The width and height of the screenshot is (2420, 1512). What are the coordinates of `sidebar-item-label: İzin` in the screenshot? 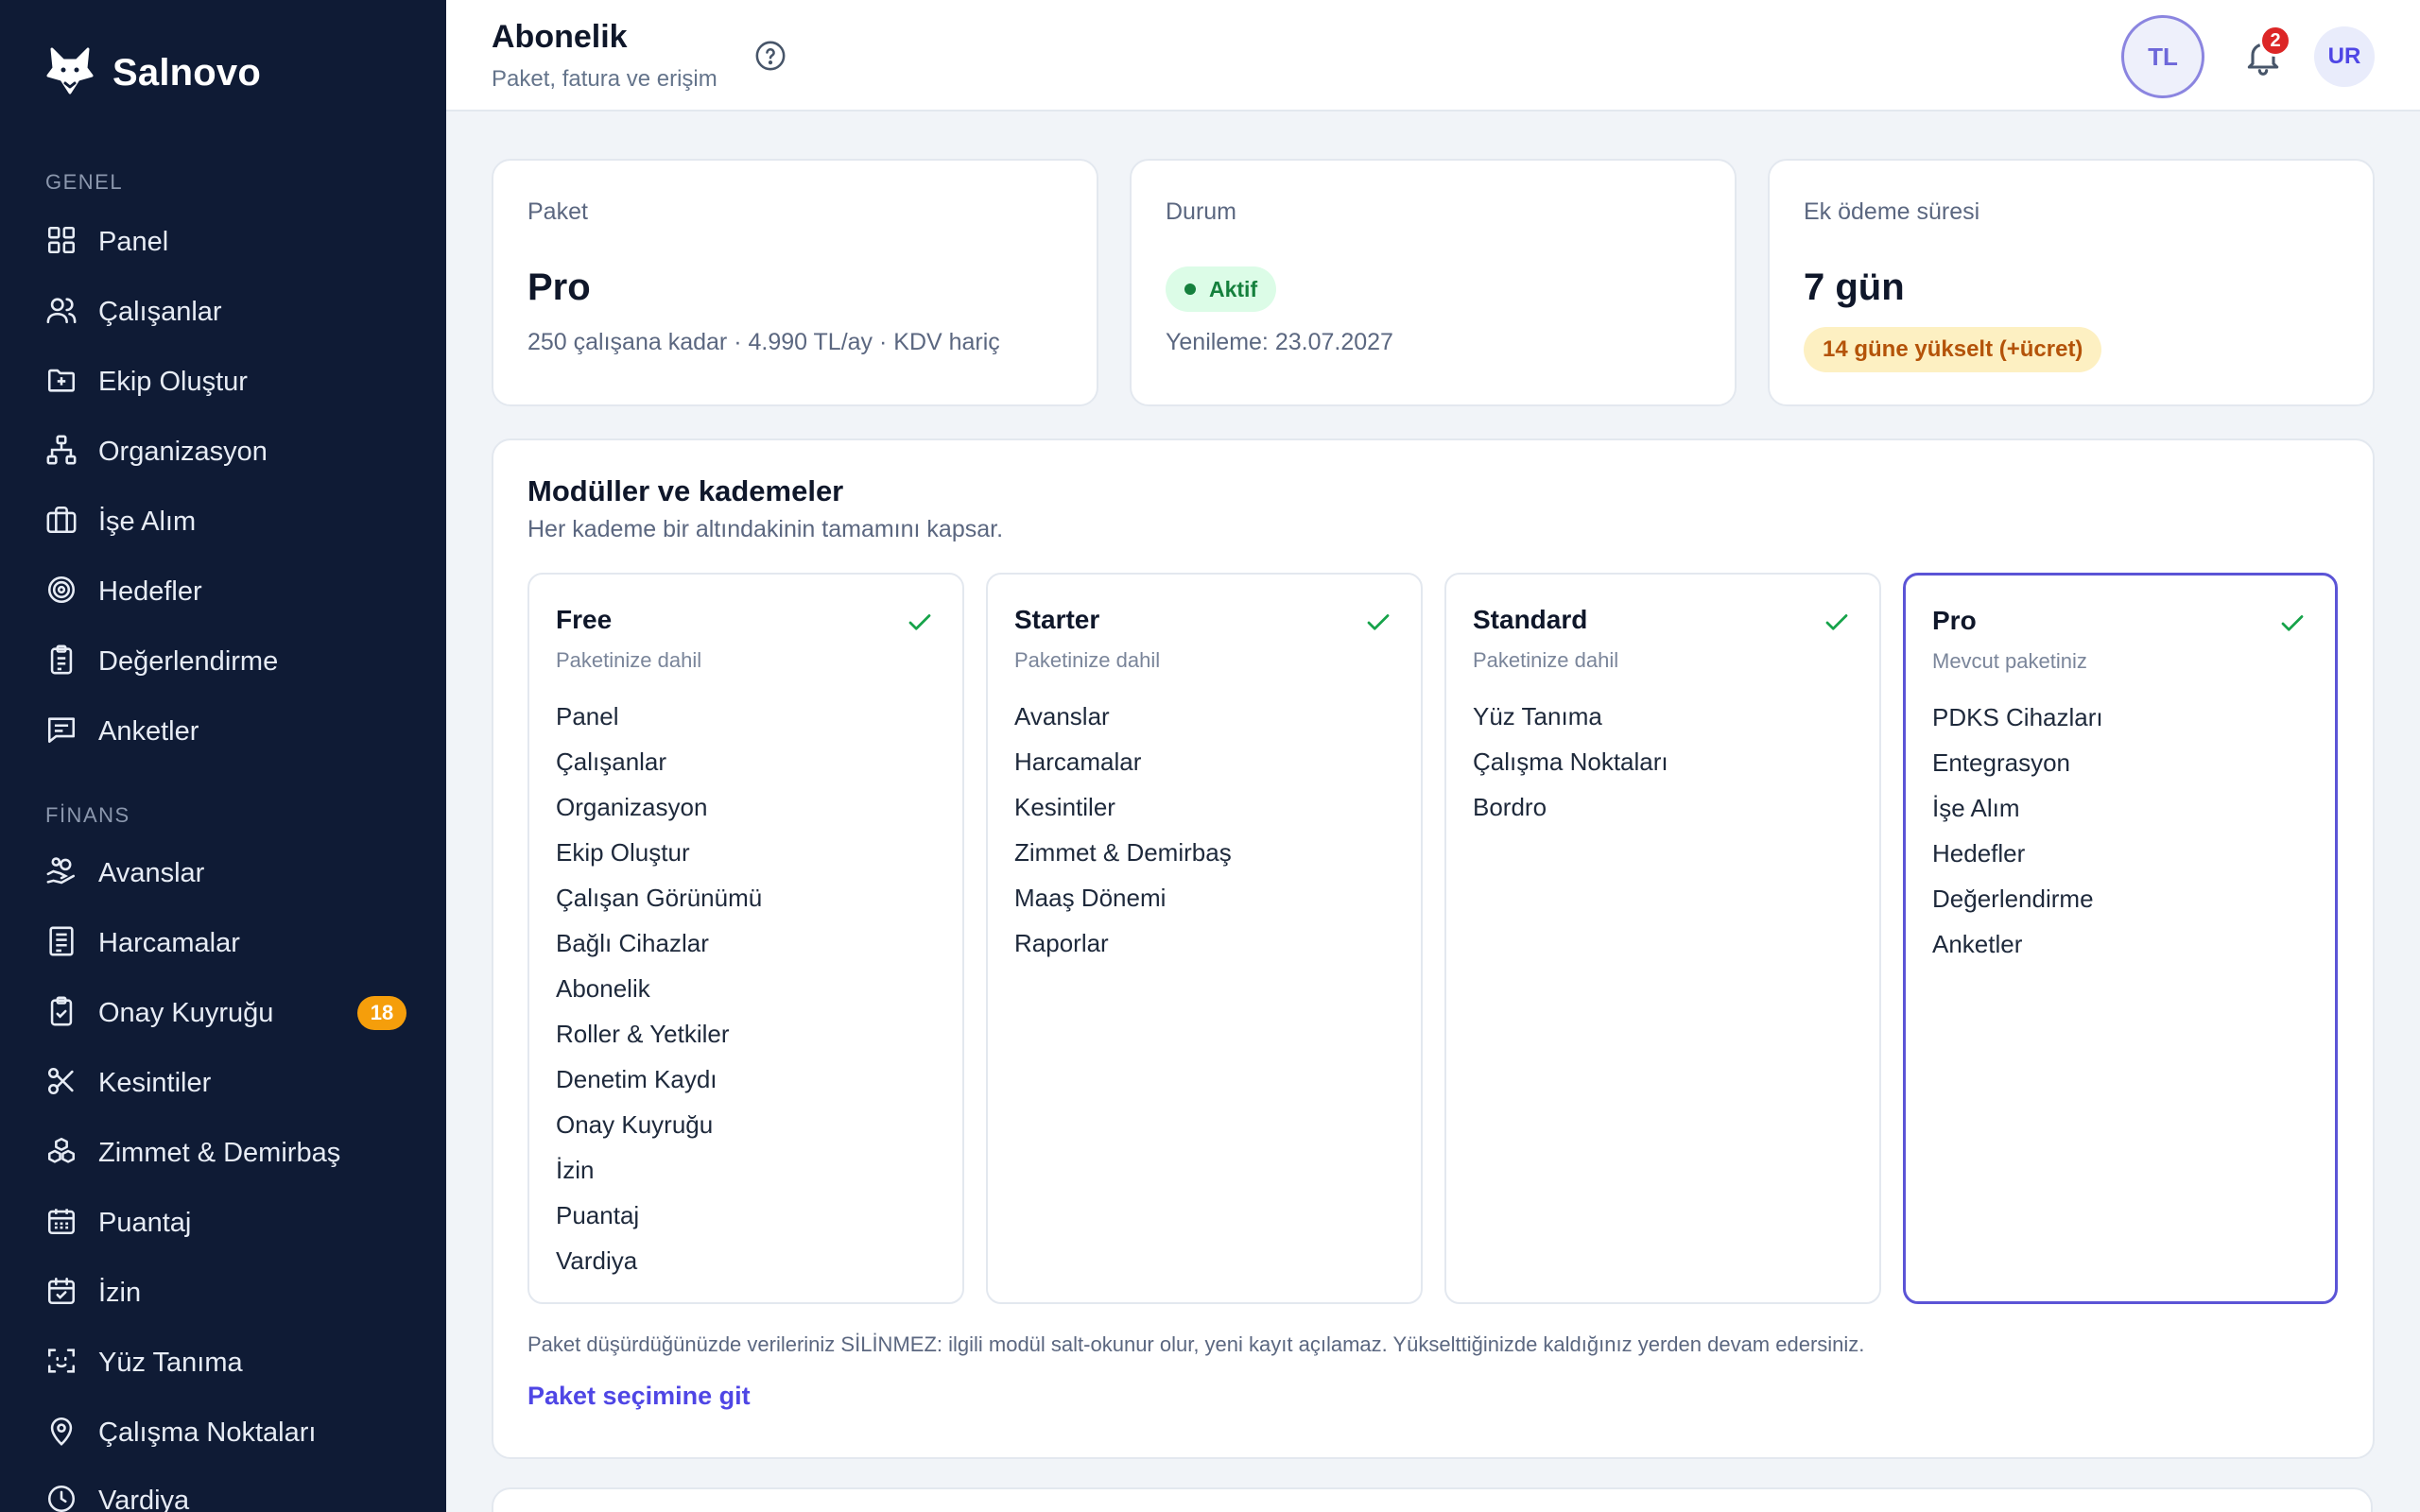 It's located at (120, 1292).